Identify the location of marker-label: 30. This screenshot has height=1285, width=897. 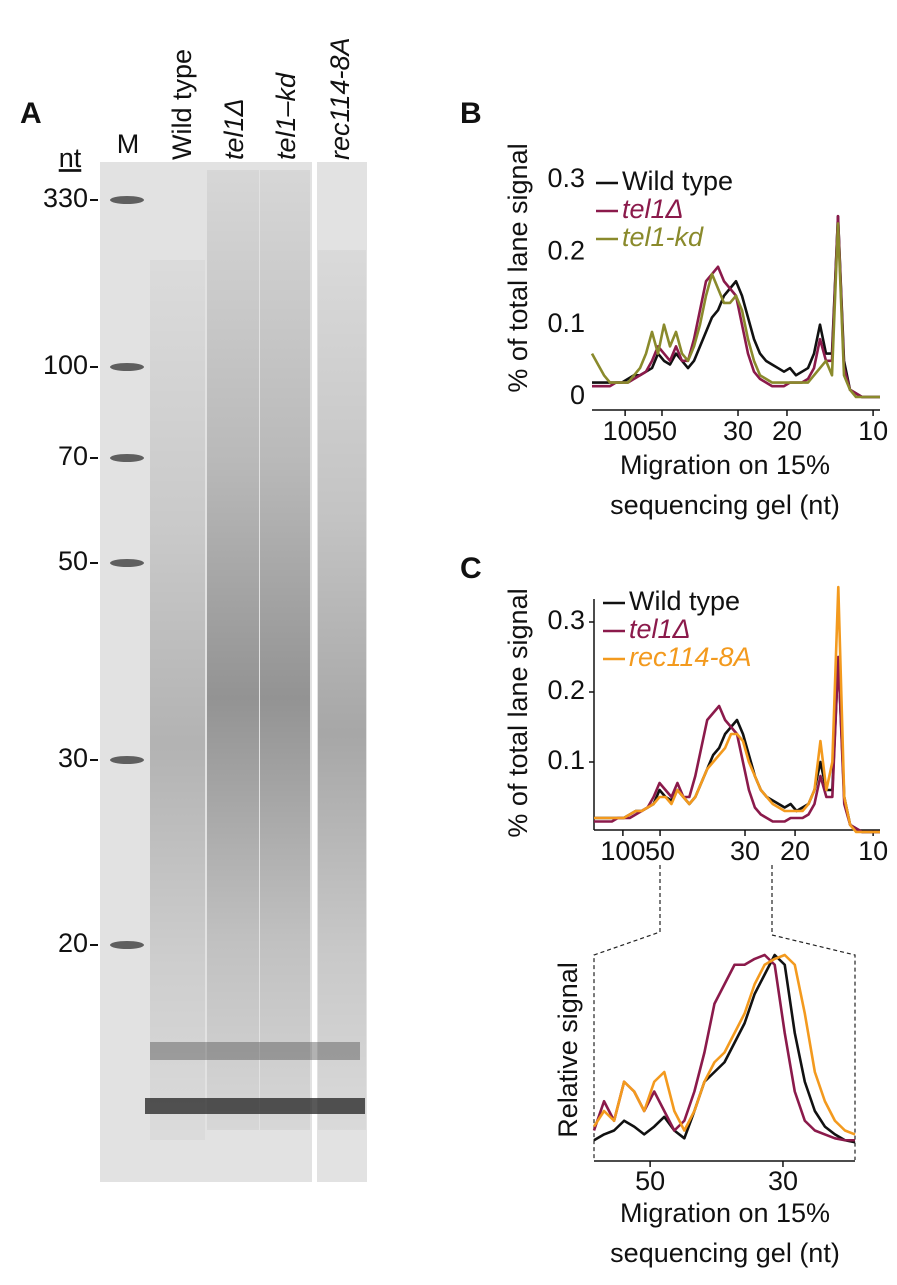
(73, 758).